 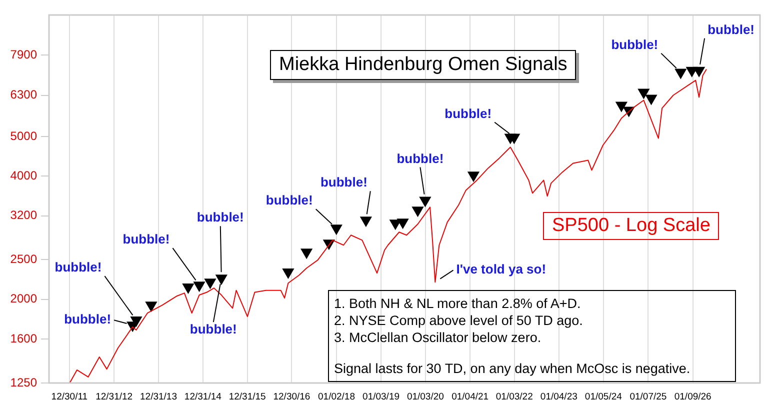 I want to click on x-tick-label: 12/31/15, so click(x=247, y=396).